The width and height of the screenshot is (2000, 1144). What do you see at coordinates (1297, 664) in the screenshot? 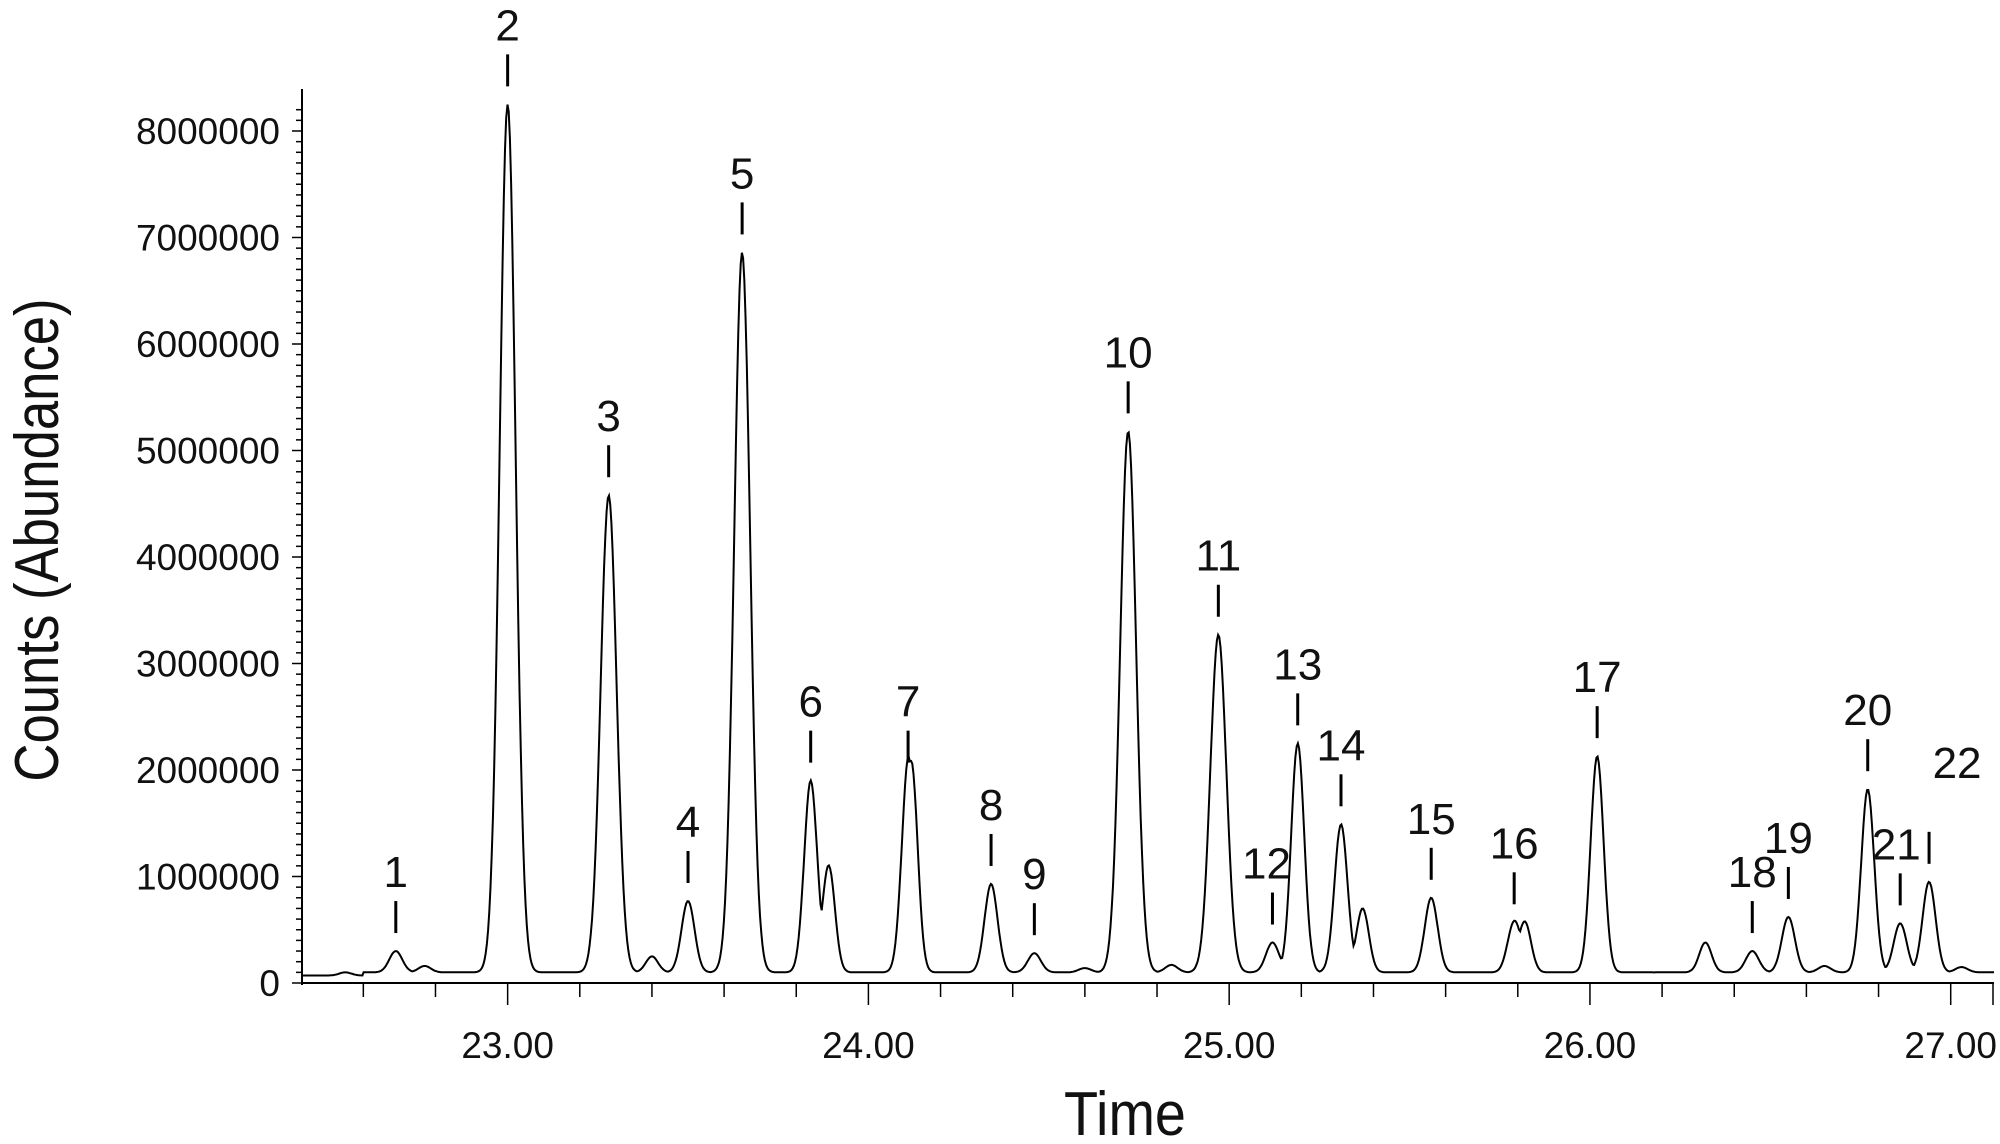
I see `peak-label: 13` at bounding box center [1297, 664].